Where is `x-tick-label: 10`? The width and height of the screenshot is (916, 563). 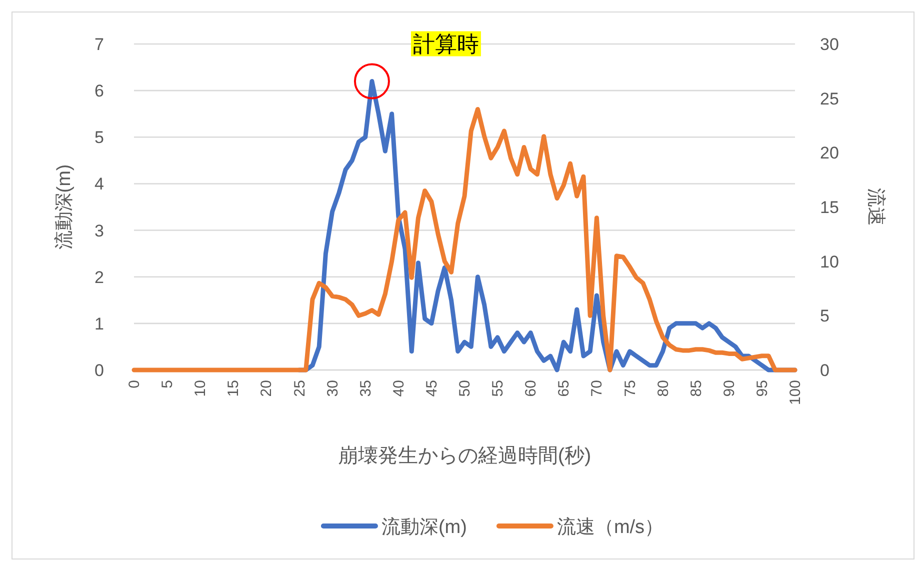 x-tick-label: 10 is located at coordinates (201, 388).